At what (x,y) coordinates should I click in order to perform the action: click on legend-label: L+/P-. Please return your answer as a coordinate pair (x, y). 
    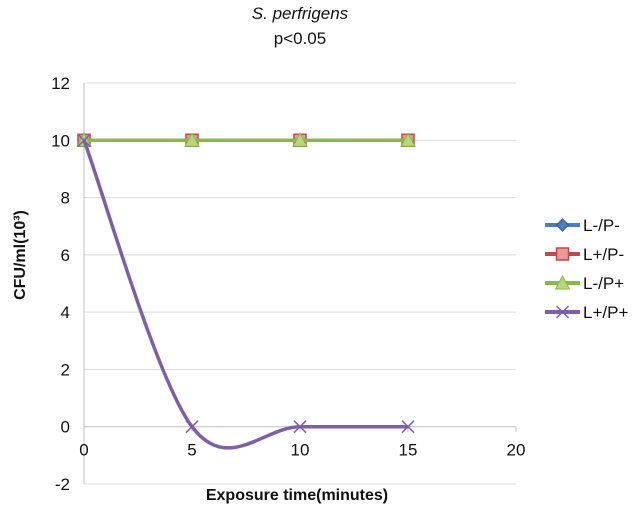
    Looking at the image, I should click on (603, 254).